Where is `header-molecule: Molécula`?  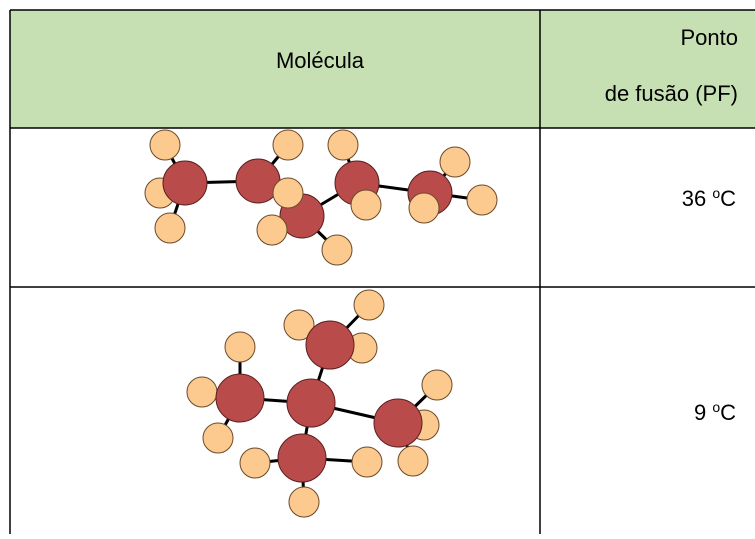
header-molecule: Molécula is located at coordinates (320, 60).